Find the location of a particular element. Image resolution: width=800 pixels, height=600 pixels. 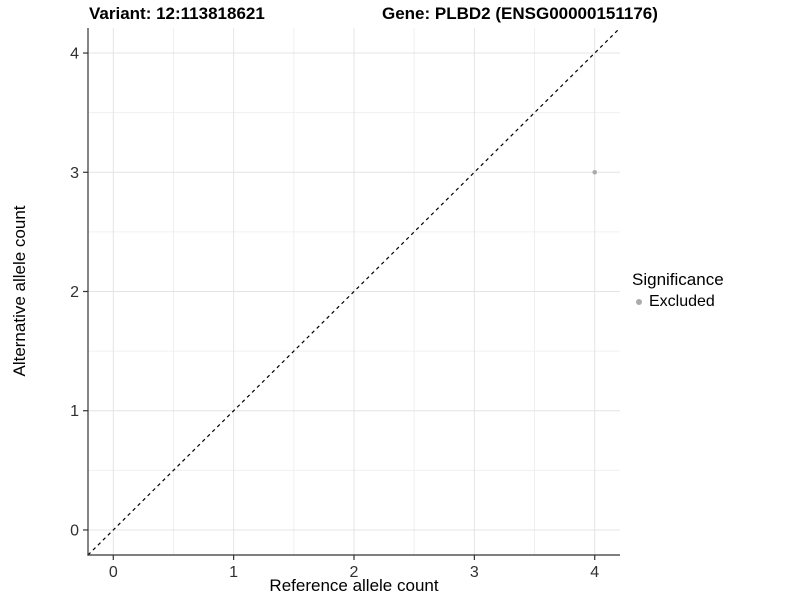

y-tick-label: 0 is located at coordinates (74, 530).